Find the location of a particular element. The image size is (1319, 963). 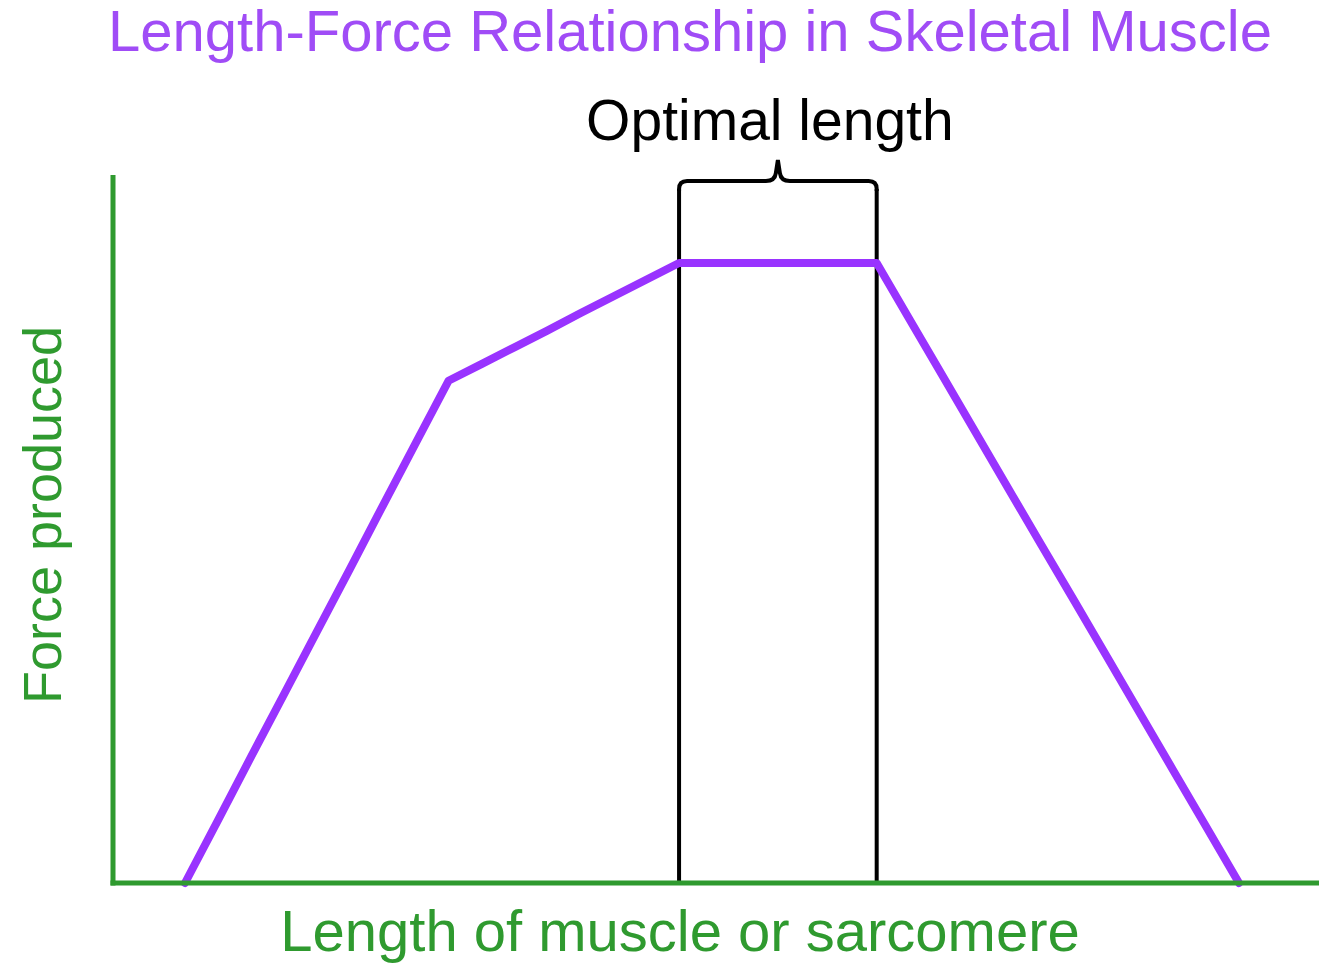

text: Optimal length is located at coordinates (770, 120).